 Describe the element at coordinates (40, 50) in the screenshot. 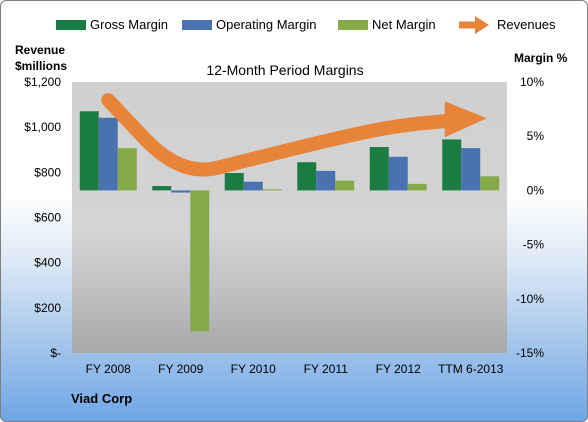

I see `left-axis-label-line1: Revenue` at that location.